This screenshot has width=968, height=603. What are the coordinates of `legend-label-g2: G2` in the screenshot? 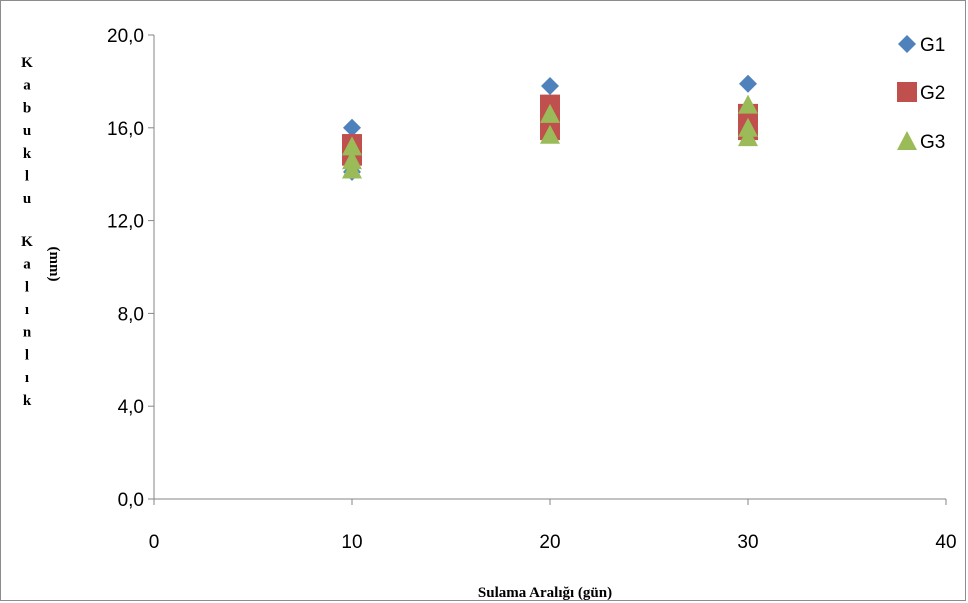 It's located at (932, 93).